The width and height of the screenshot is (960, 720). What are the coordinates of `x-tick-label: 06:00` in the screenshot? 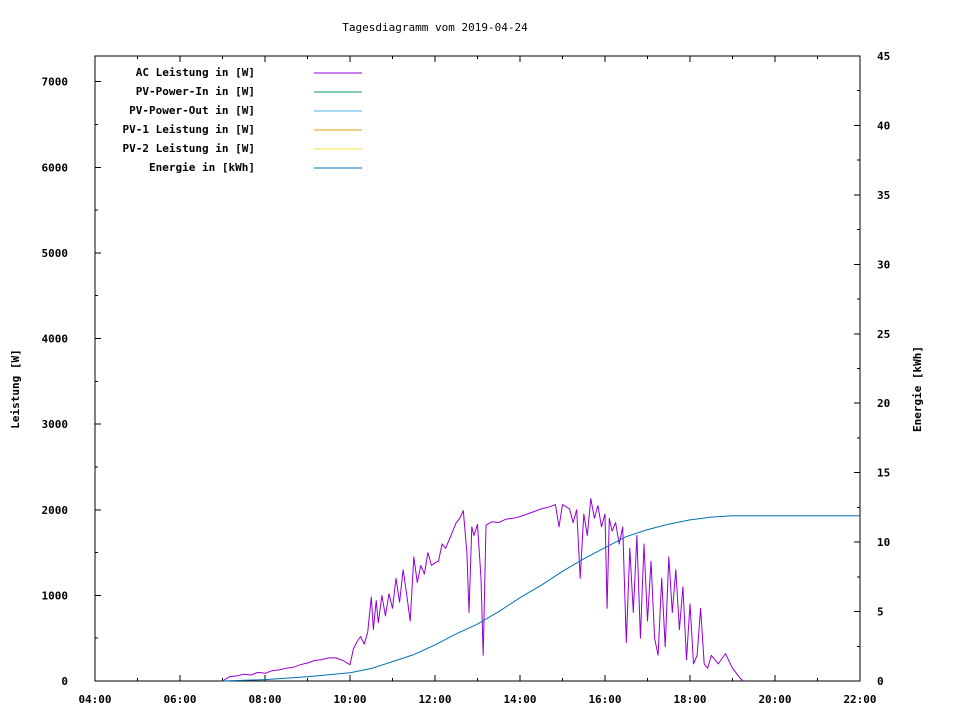 It's located at (179, 699).